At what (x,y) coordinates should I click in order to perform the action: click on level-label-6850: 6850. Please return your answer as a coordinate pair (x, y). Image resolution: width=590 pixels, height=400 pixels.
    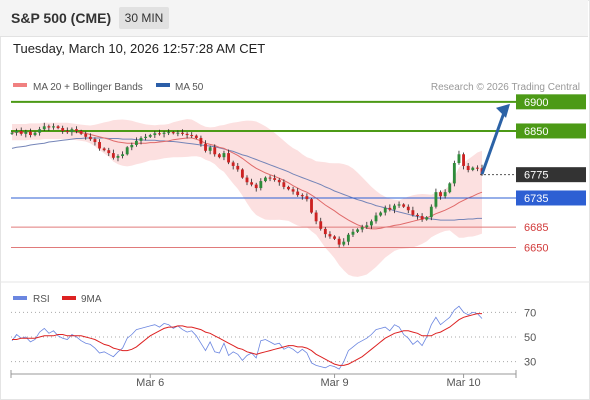
    Looking at the image, I should click on (536, 132).